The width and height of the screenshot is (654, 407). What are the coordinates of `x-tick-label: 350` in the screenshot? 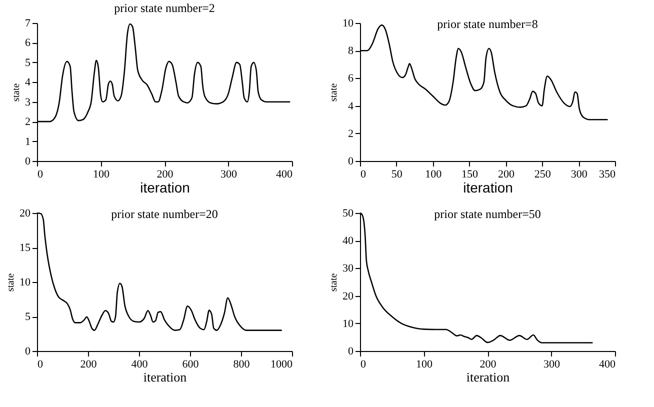 It's located at (607, 174).